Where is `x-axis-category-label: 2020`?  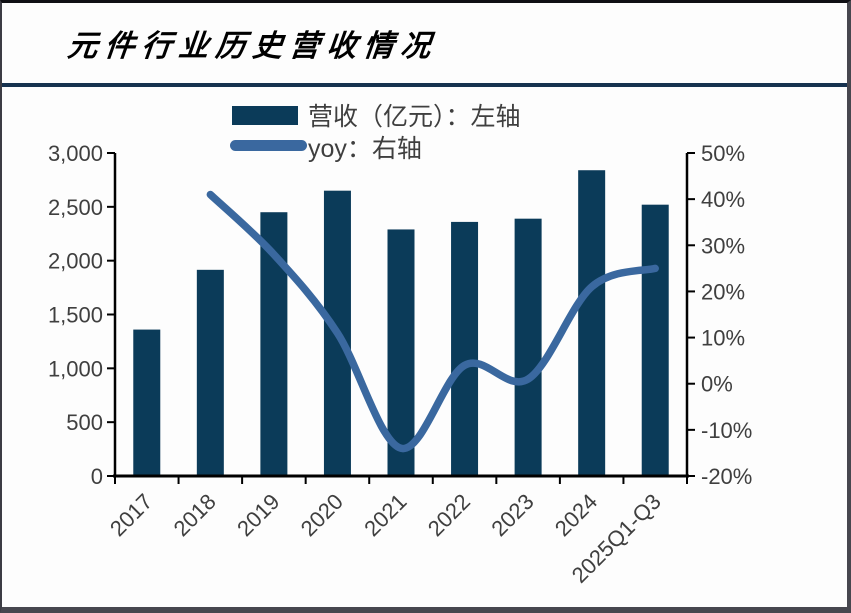 x-axis-category-label: 2020 is located at coordinates (322, 515).